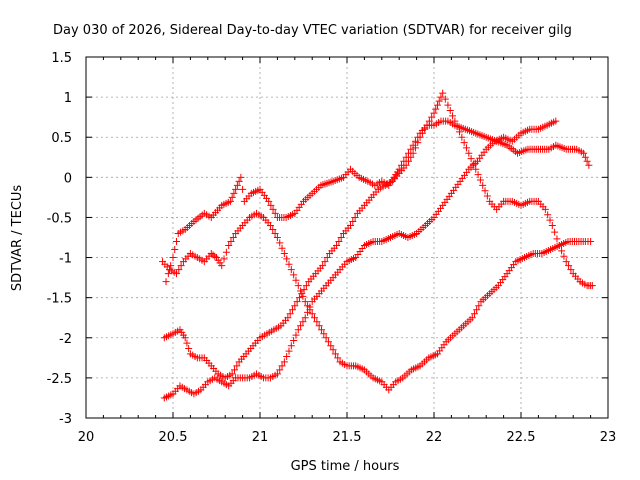  Describe the element at coordinates (173, 437) in the screenshot. I see `x-tick-label: 20.5` at that location.